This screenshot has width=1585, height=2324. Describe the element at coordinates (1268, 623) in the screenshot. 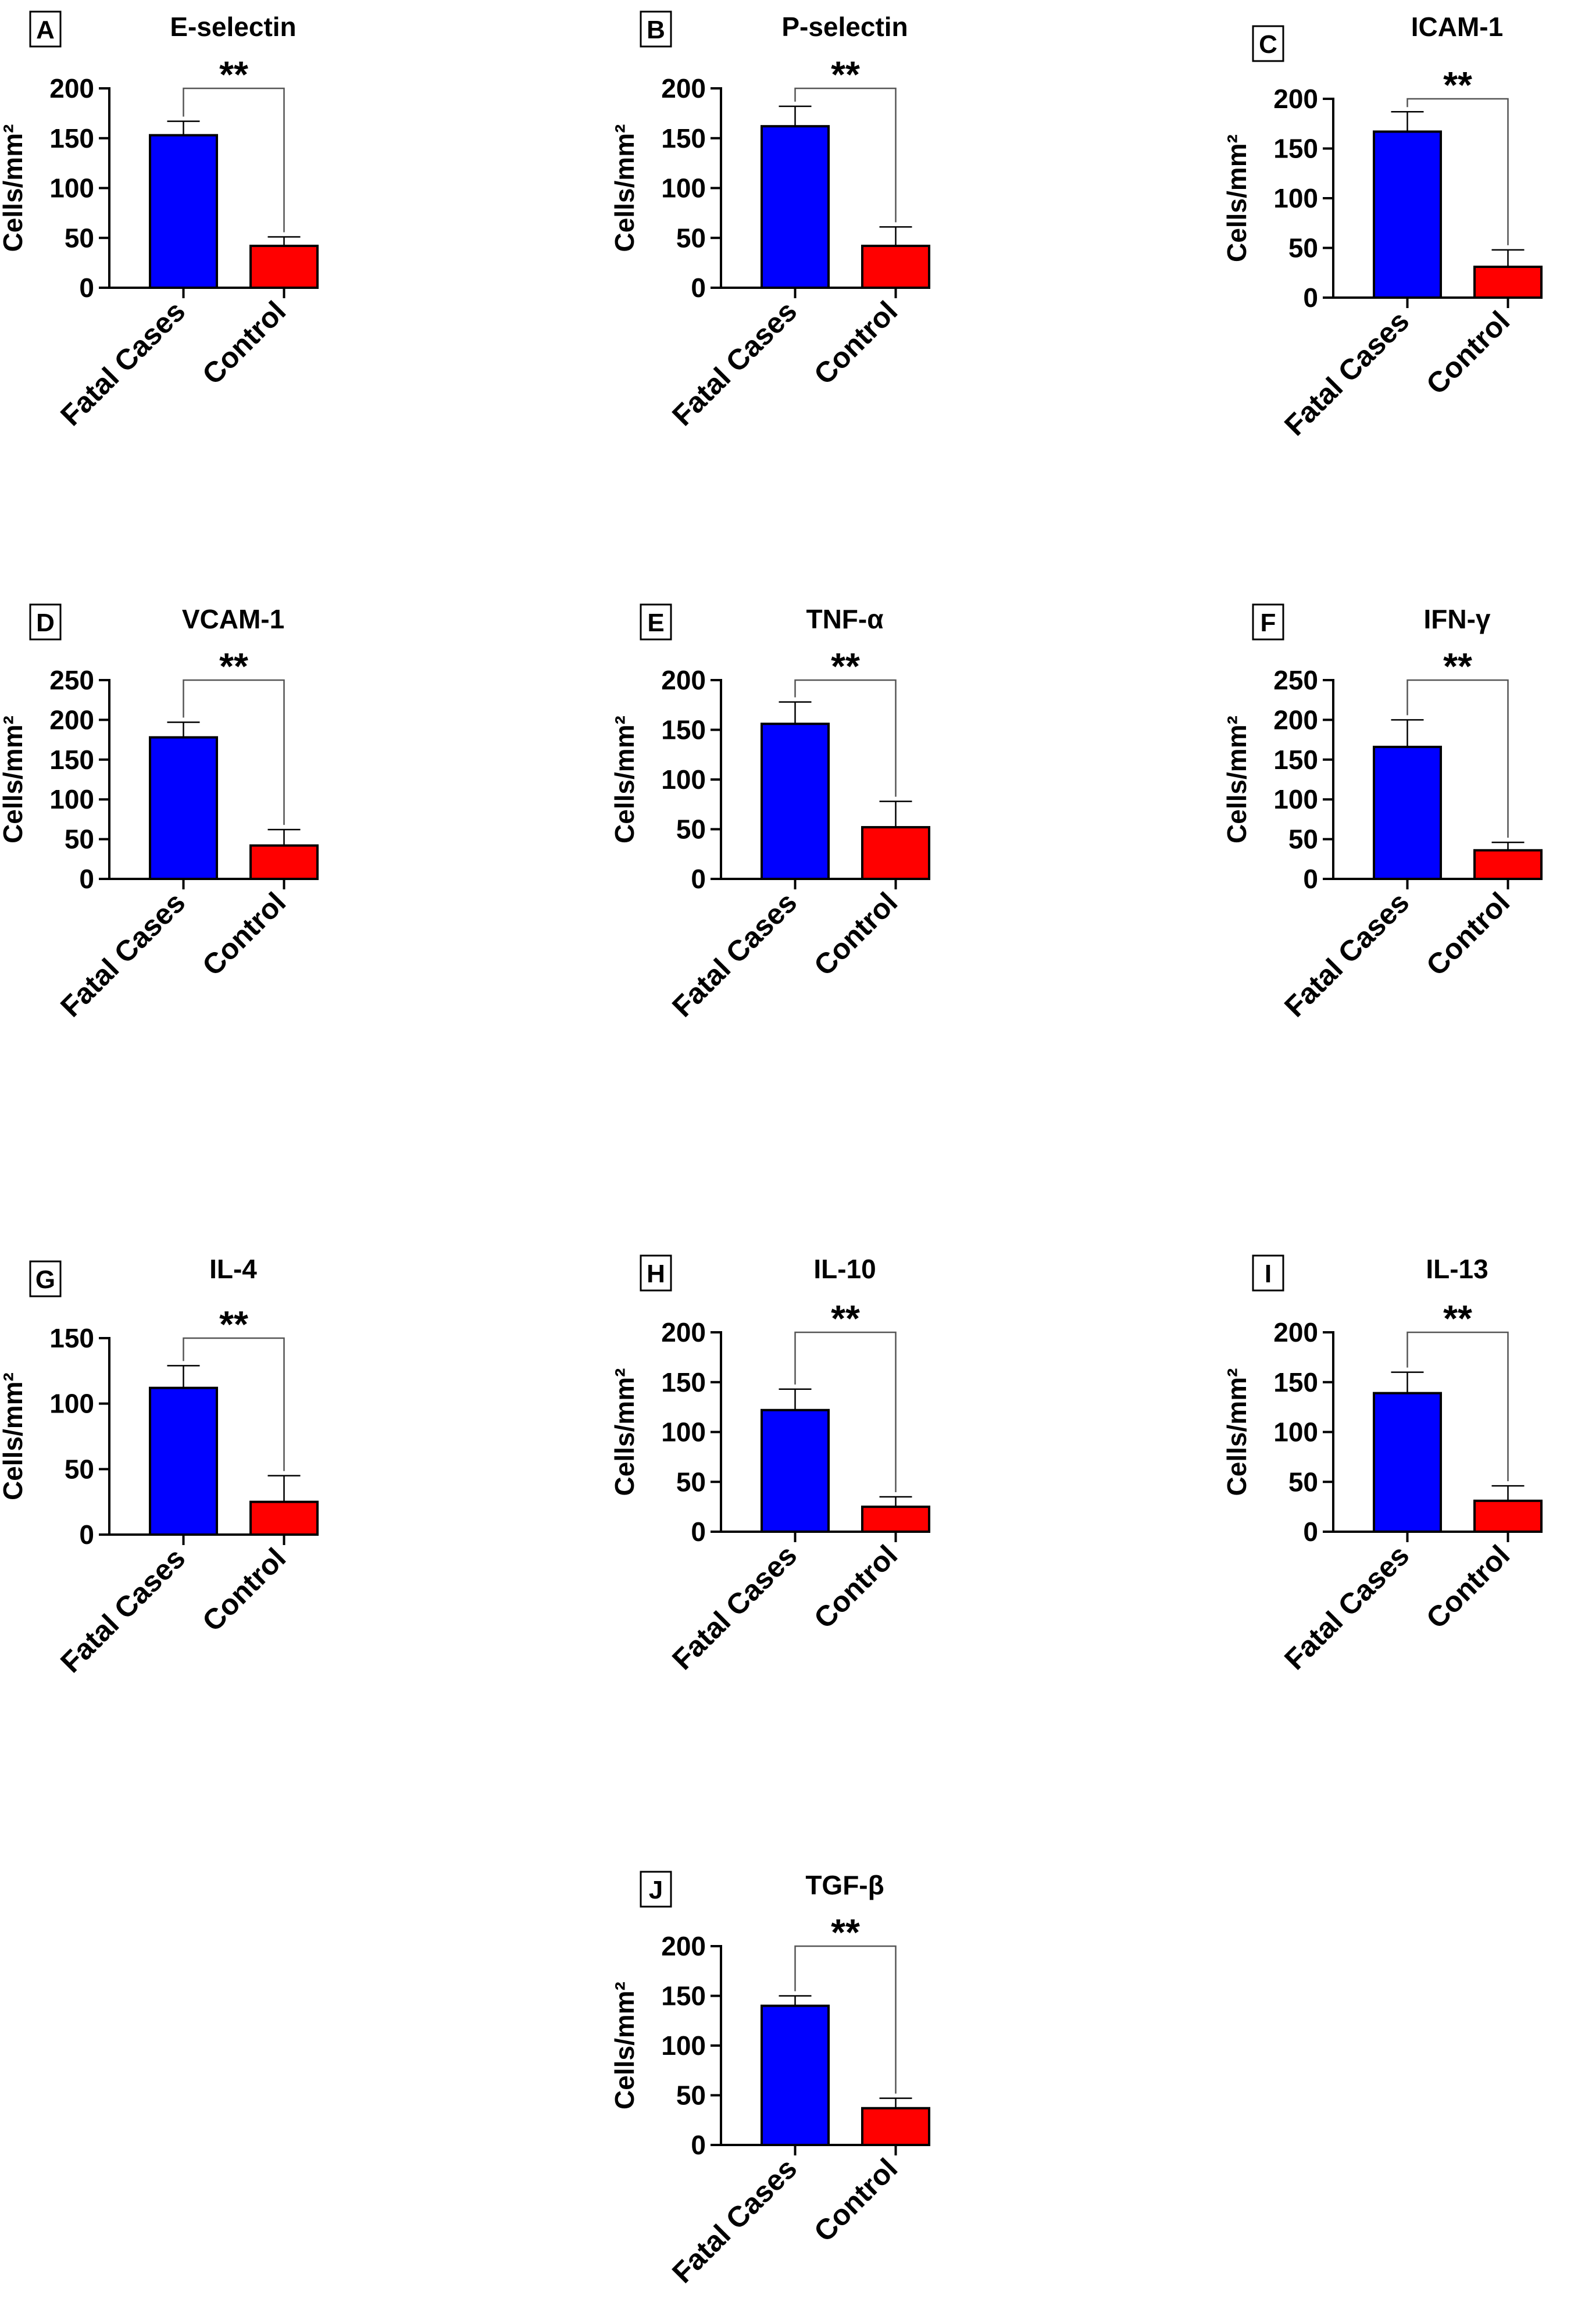

I see `panel-letter: F` at that location.